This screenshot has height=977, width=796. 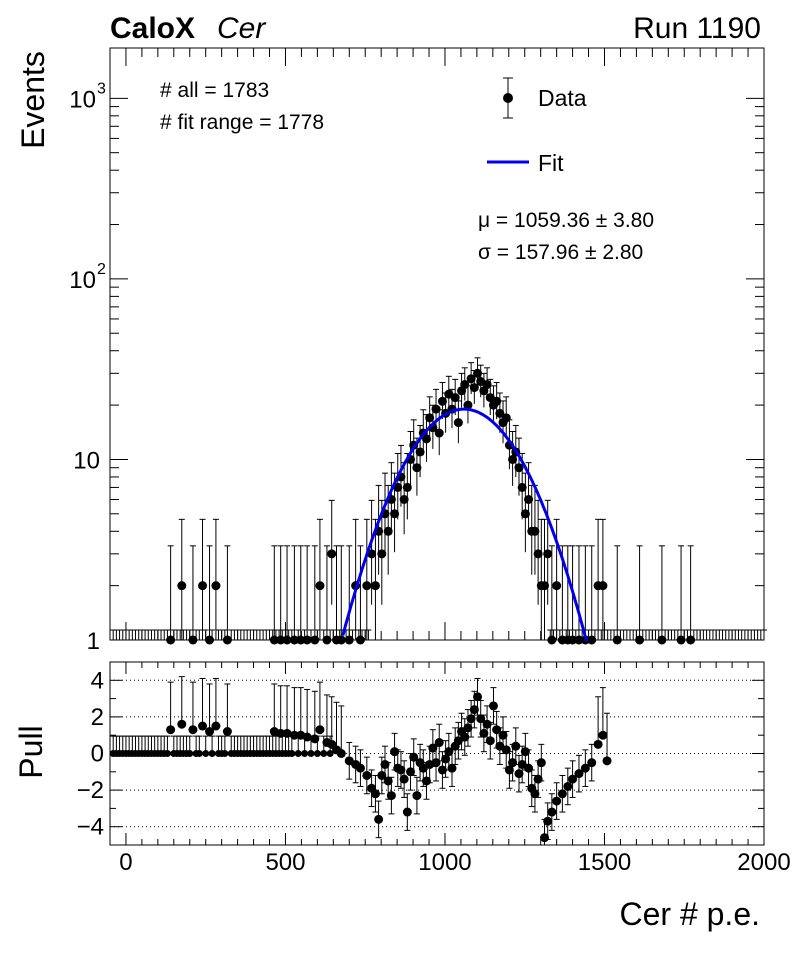 What do you see at coordinates (360, 761) in the screenshot?
I see `pull-data-marks` at bounding box center [360, 761].